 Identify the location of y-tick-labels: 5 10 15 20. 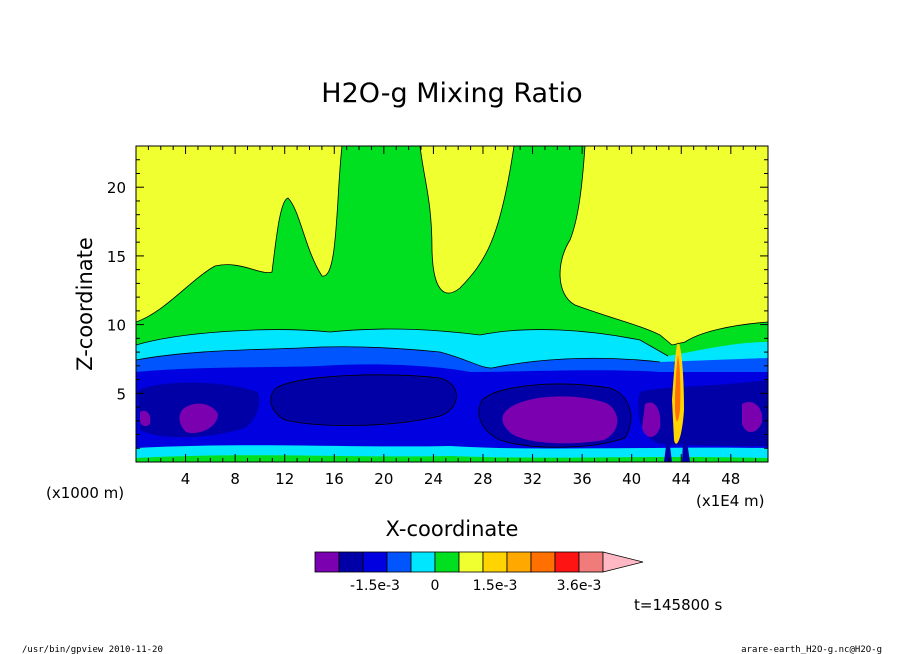
(116, 291).